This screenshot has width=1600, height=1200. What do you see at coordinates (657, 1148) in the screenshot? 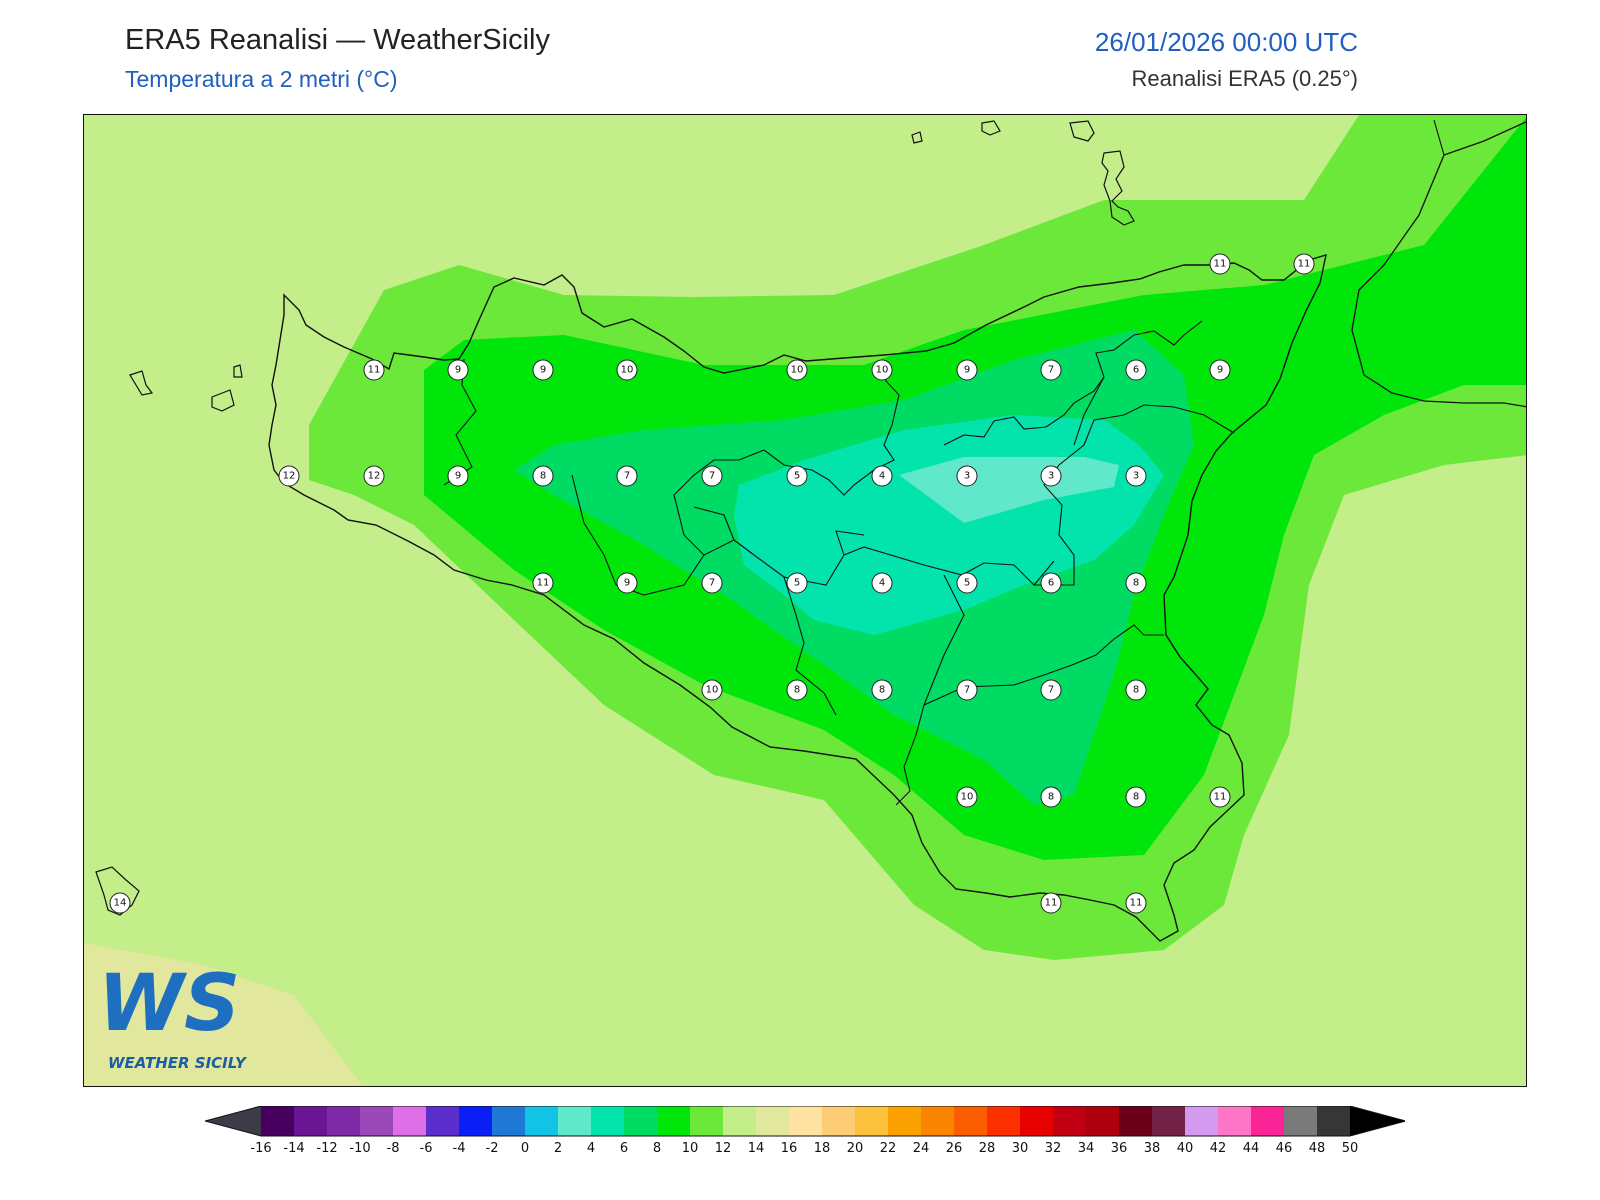
I see `colorbar-tick-label: 8` at bounding box center [657, 1148].